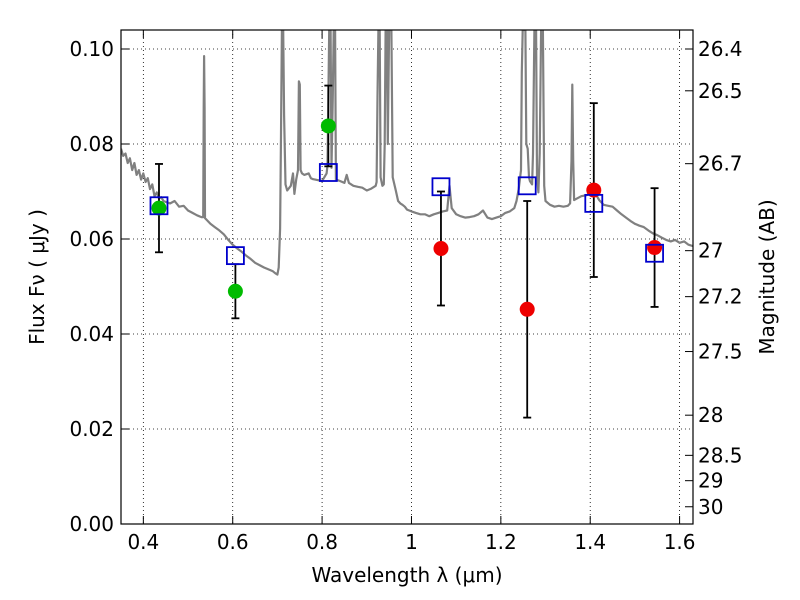 The width and height of the screenshot is (800, 600). What do you see at coordinates (91, 524) in the screenshot?
I see `y-tick-label: 0.00` at bounding box center [91, 524].